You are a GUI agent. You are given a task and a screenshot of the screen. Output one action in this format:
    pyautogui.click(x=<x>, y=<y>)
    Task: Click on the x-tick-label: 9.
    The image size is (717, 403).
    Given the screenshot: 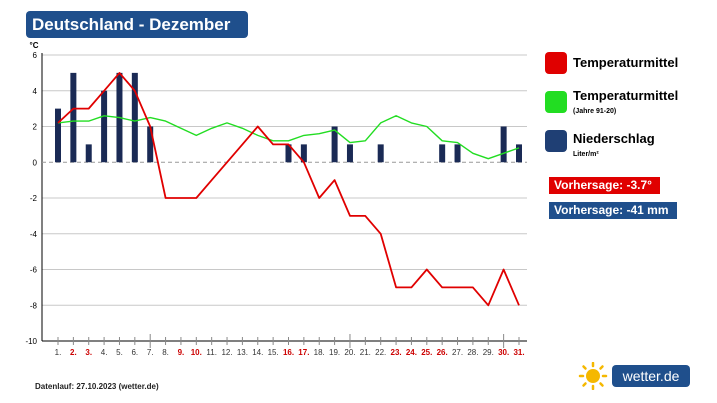 What is the action you would take?
    pyautogui.click(x=181, y=352)
    